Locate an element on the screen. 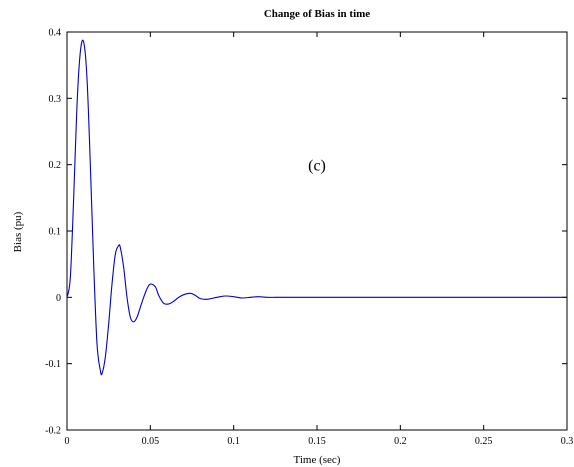 The image size is (574, 467). chart-title: Change of Bias in time is located at coordinates (317, 14).